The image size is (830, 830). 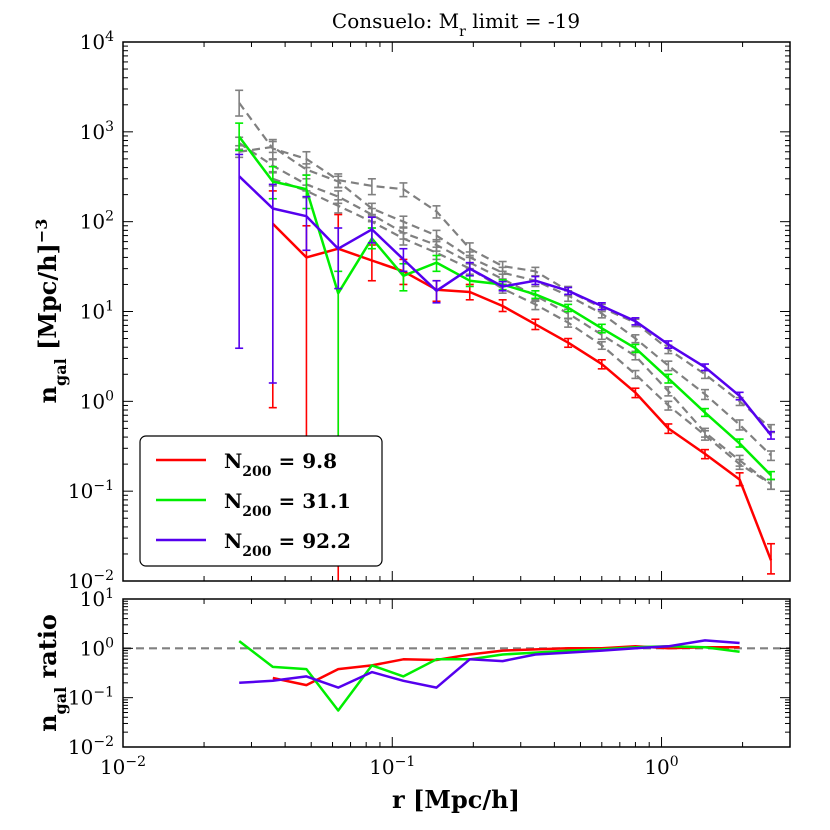 I want to click on series-n200-92-2-ratio, so click(x=489, y=664).